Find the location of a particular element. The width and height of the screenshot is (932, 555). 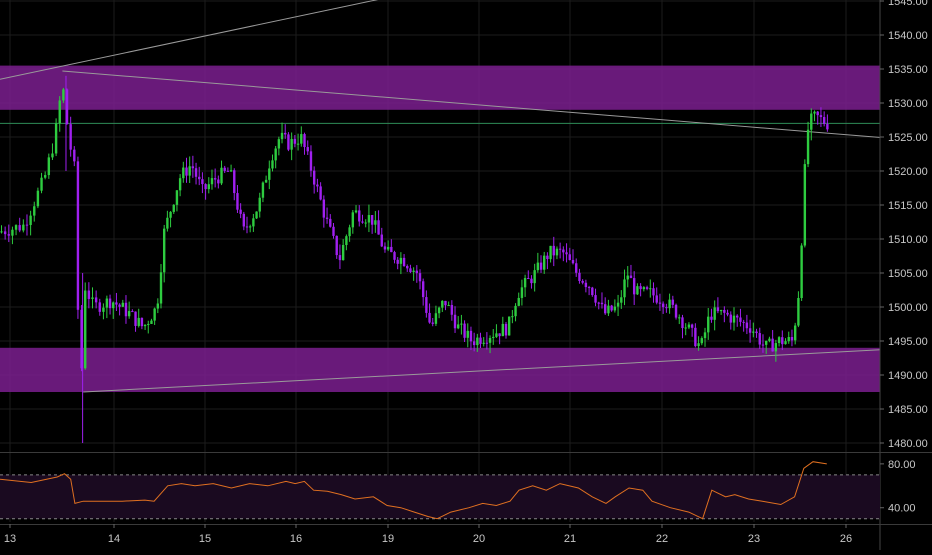

price-tick-label: 1510.00 is located at coordinates (908, 240).